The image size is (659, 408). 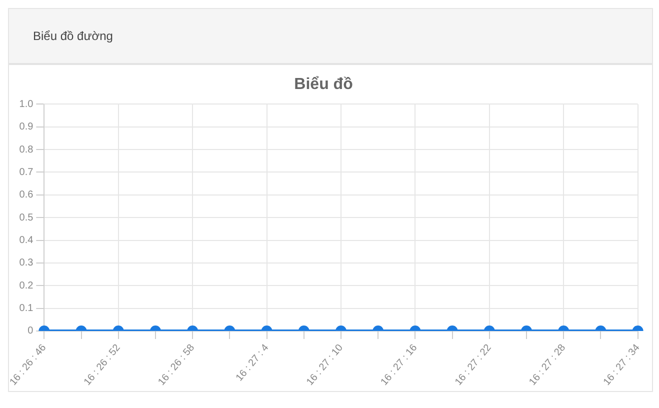 I want to click on x-tick-label: 16 : 27 : 28, so click(x=547, y=365).